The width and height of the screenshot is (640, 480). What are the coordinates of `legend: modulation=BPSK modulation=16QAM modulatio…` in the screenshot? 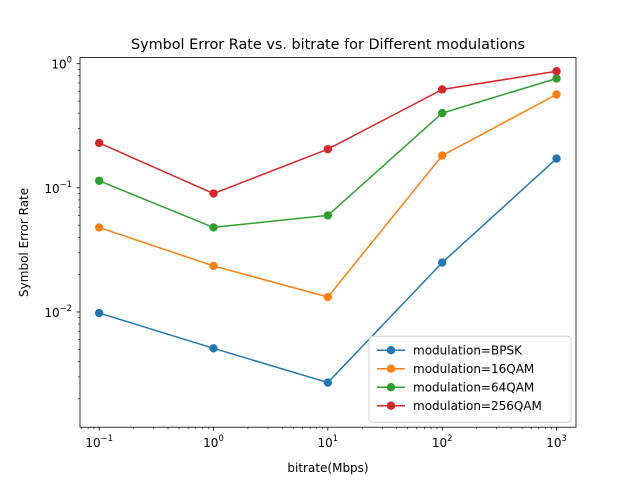 It's located at (470, 379).